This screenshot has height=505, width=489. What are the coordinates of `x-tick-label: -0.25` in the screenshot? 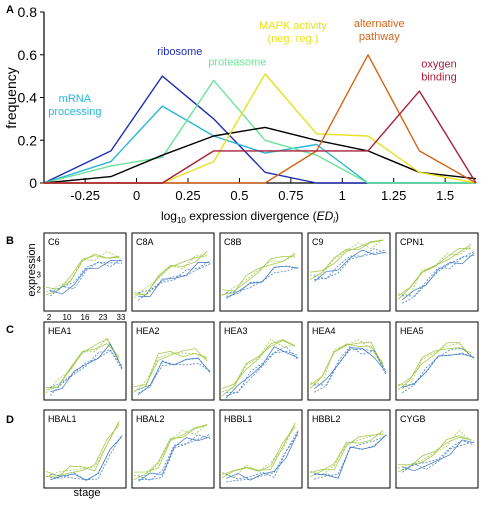 It's located at (85, 195).